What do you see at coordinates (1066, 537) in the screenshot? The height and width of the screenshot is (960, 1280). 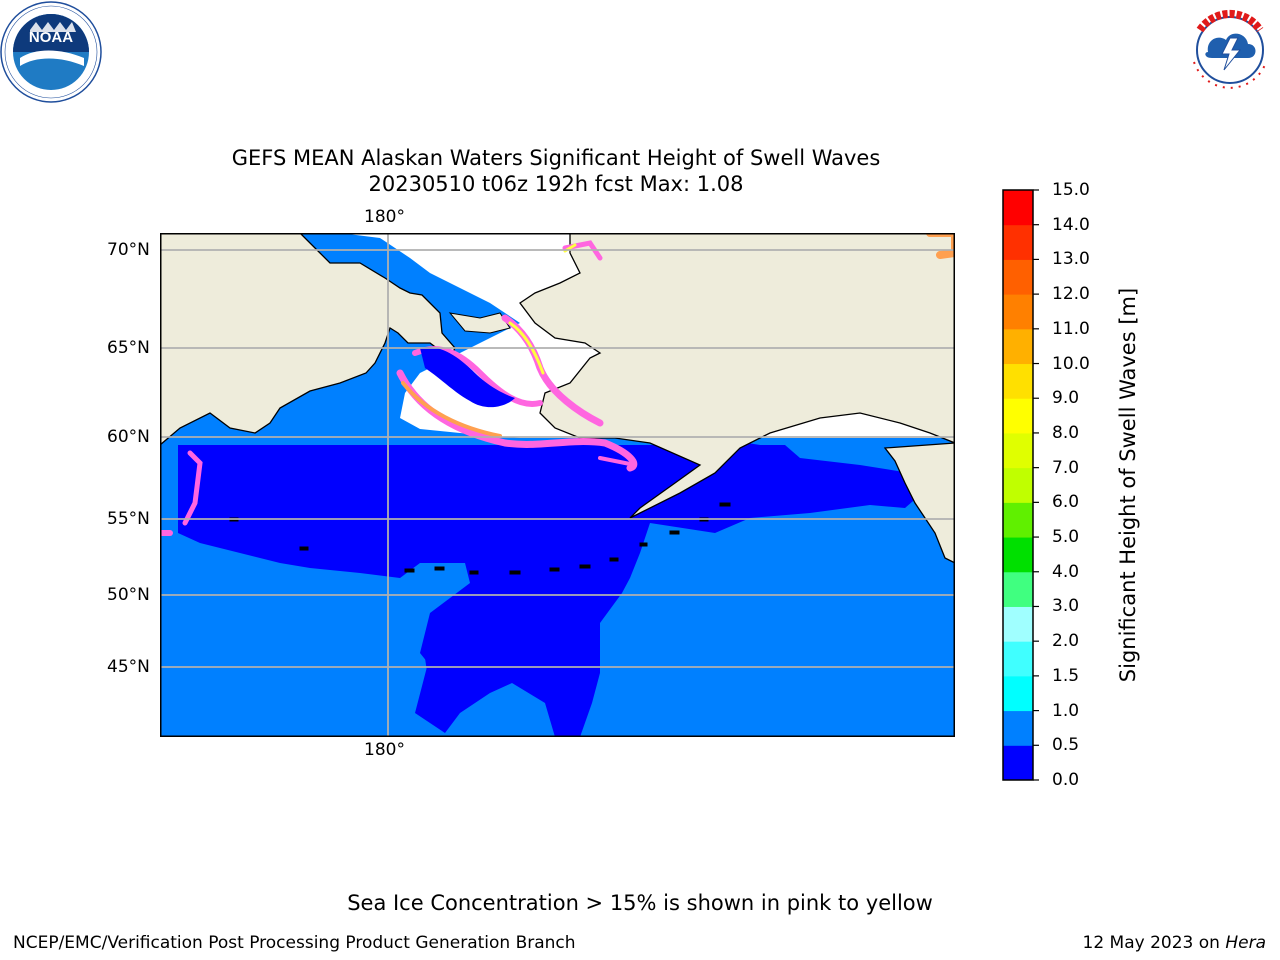 I see `colorbar-tick-label: 5.0` at bounding box center [1066, 537].